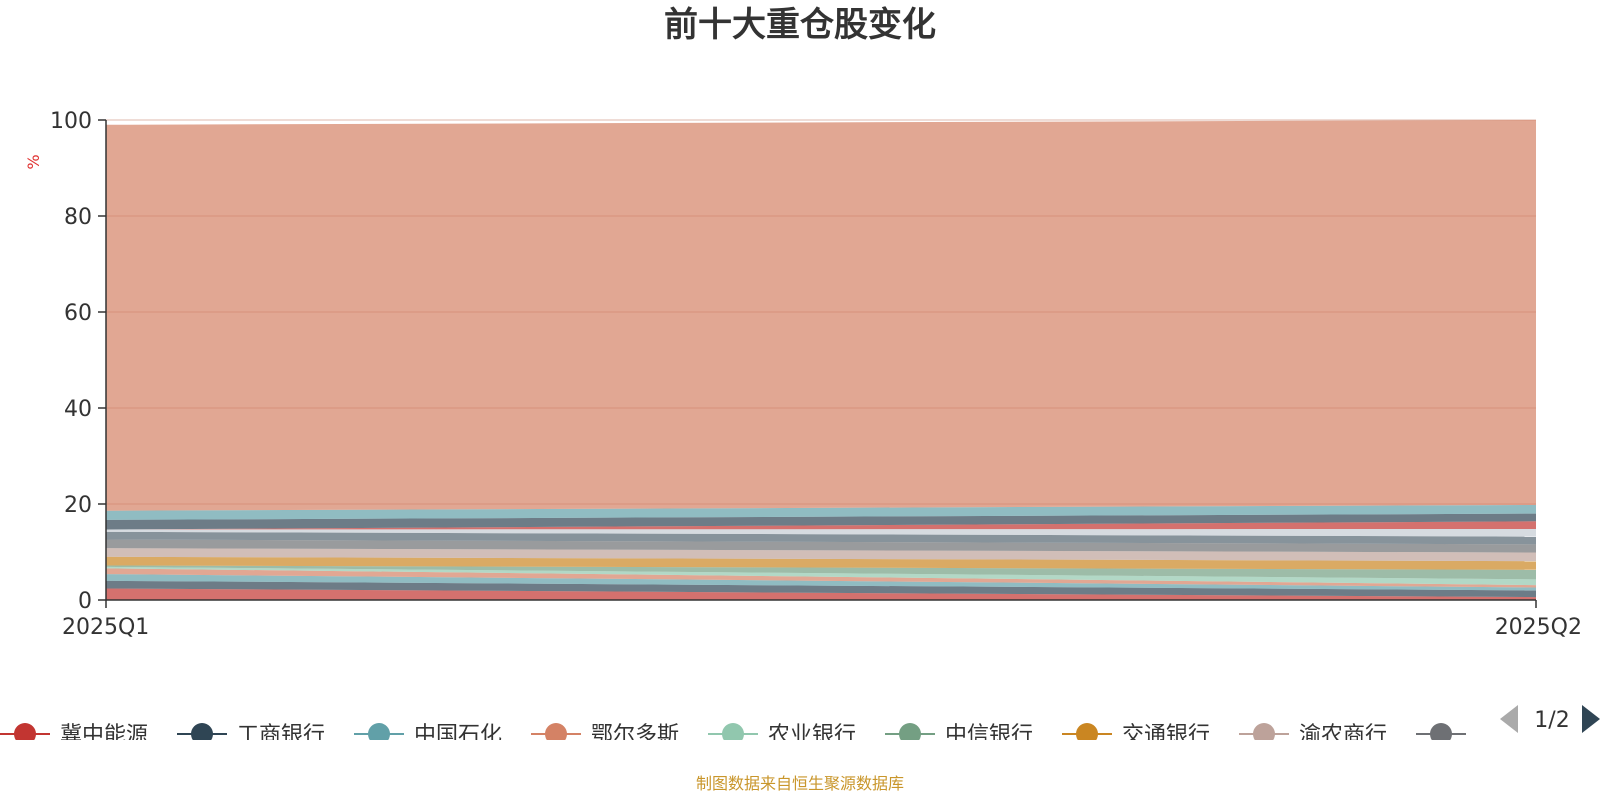 Image resolution: width=1600 pixels, height=800 pixels. I want to click on legend-item-7: 渝农商行, so click(1313, 735).